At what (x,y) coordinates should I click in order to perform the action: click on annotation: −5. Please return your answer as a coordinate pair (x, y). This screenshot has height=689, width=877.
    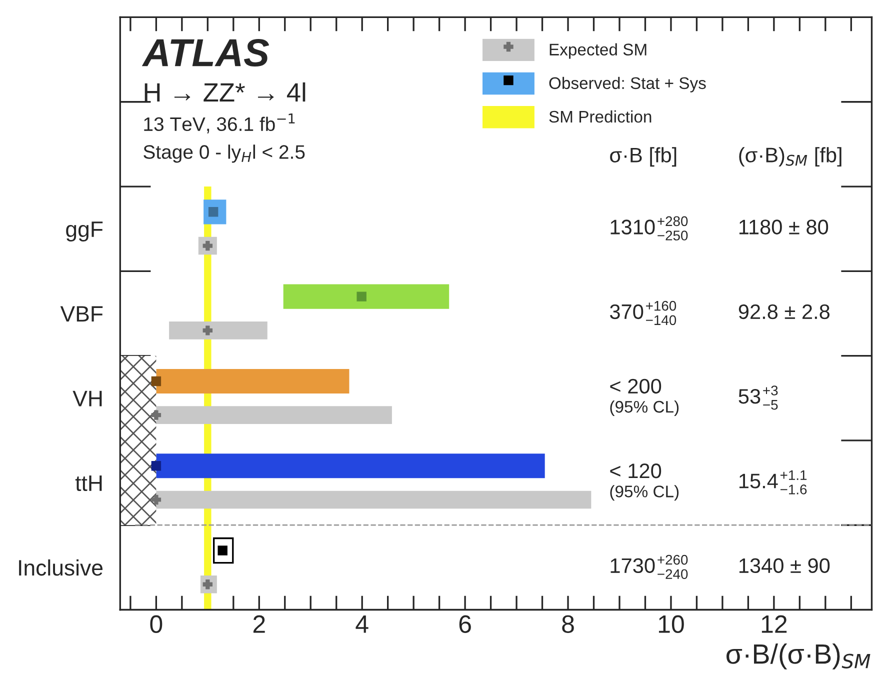
    Looking at the image, I should click on (770, 405).